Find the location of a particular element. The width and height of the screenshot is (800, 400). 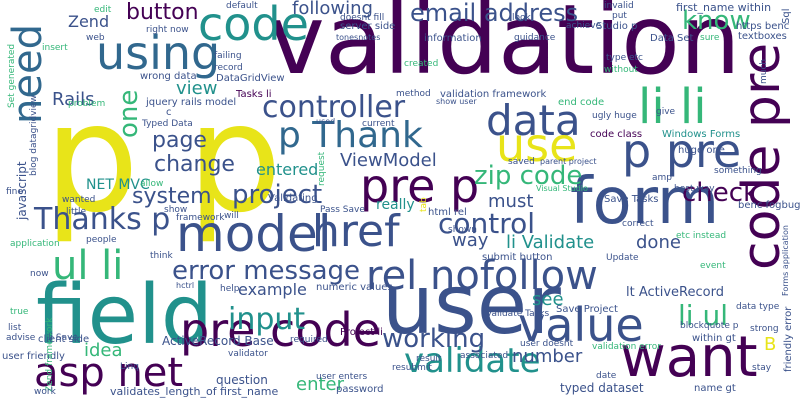

word-question: question is located at coordinates (242, 380).